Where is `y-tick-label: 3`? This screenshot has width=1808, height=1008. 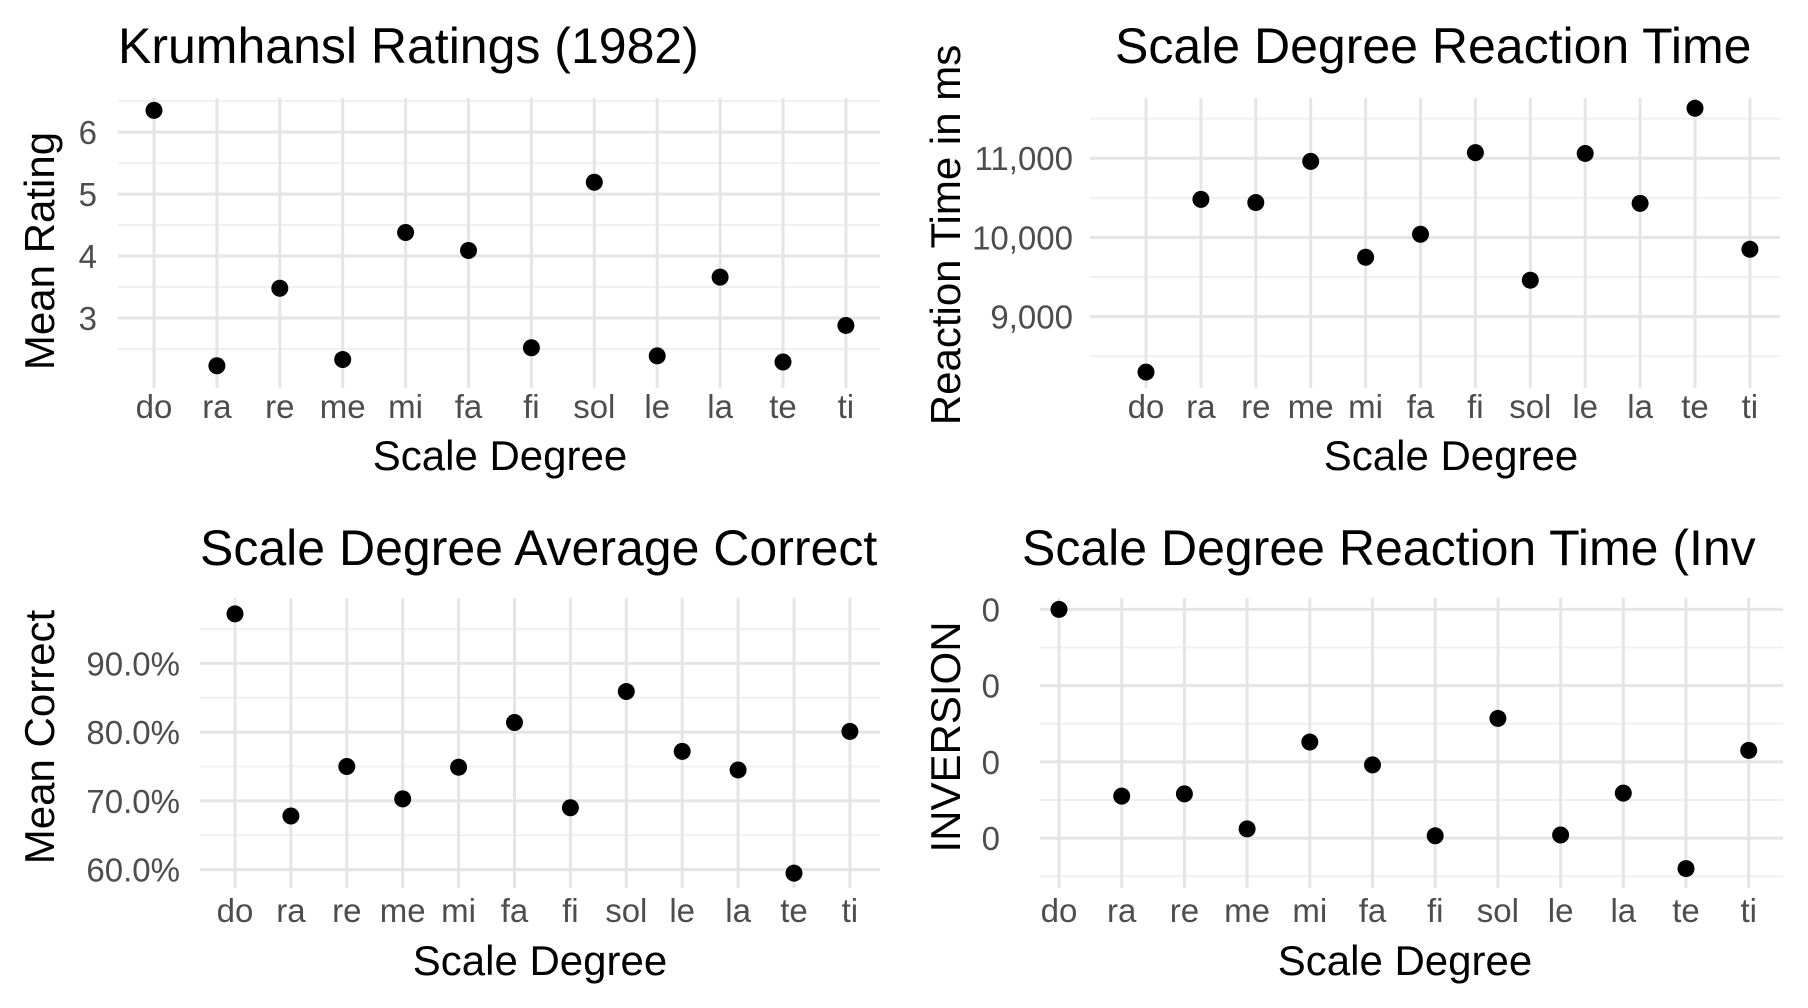
y-tick-label: 3 is located at coordinates (88, 318).